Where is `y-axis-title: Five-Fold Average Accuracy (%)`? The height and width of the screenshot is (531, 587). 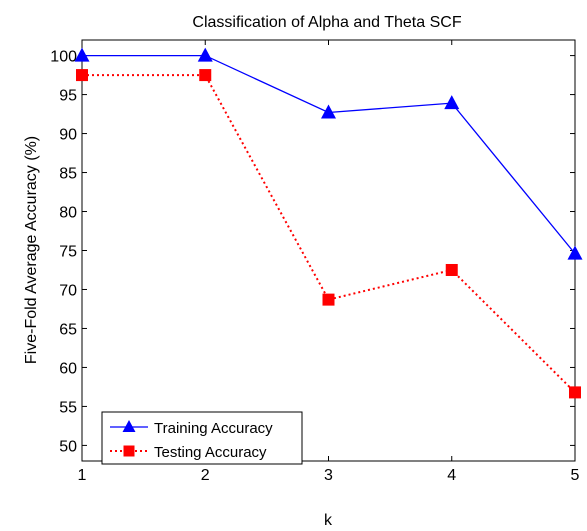
y-axis-title: Five-Fold Average Accuracy (%) is located at coordinates (31, 250).